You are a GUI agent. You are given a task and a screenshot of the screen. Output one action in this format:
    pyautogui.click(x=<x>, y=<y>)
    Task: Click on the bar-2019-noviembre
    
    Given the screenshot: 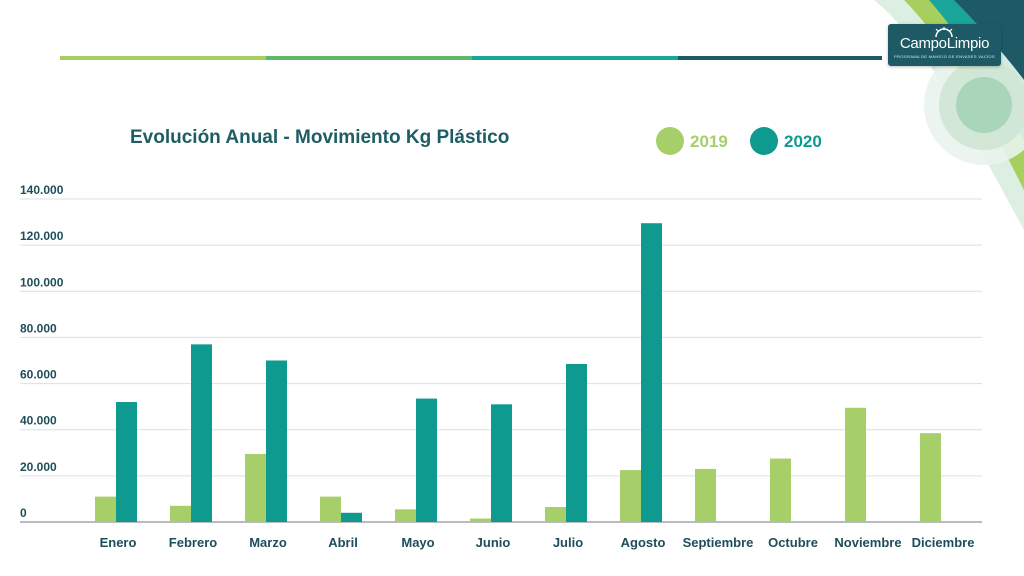 What is the action you would take?
    pyautogui.click(x=855, y=464)
    